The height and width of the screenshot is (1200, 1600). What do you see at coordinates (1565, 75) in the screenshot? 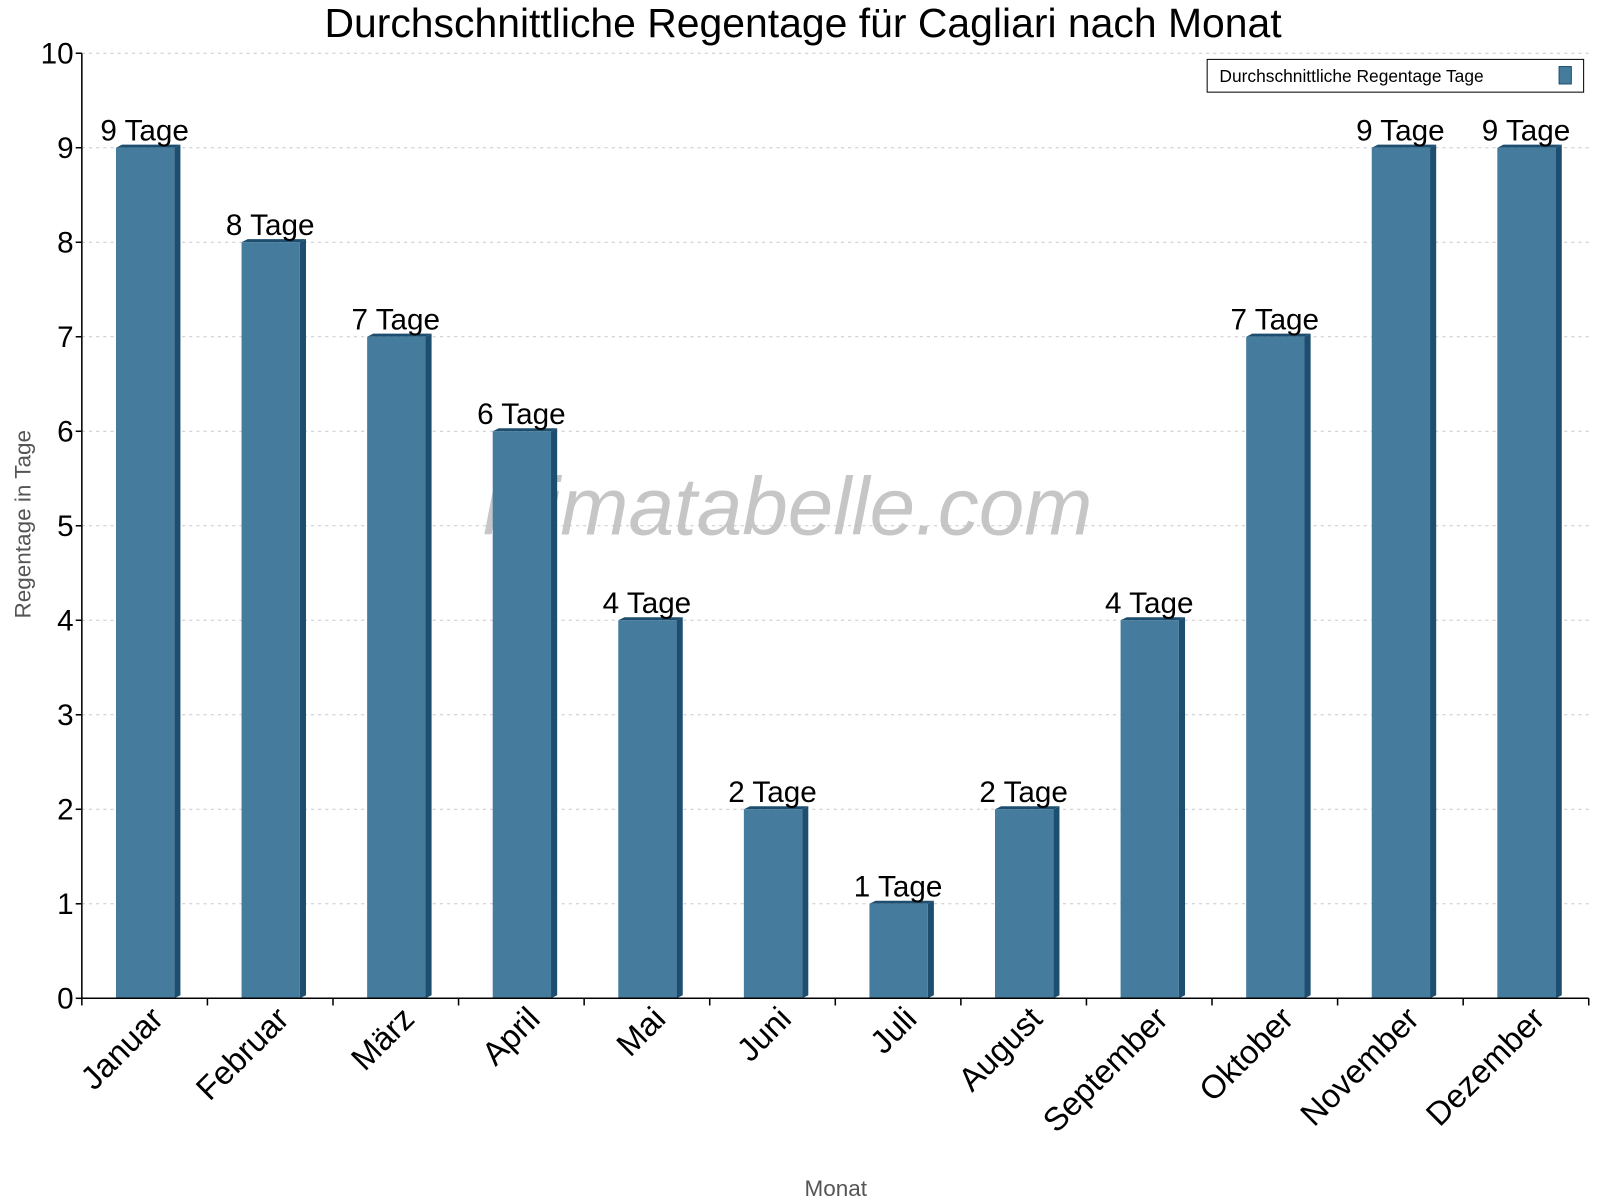
I see `legend-swatch` at bounding box center [1565, 75].